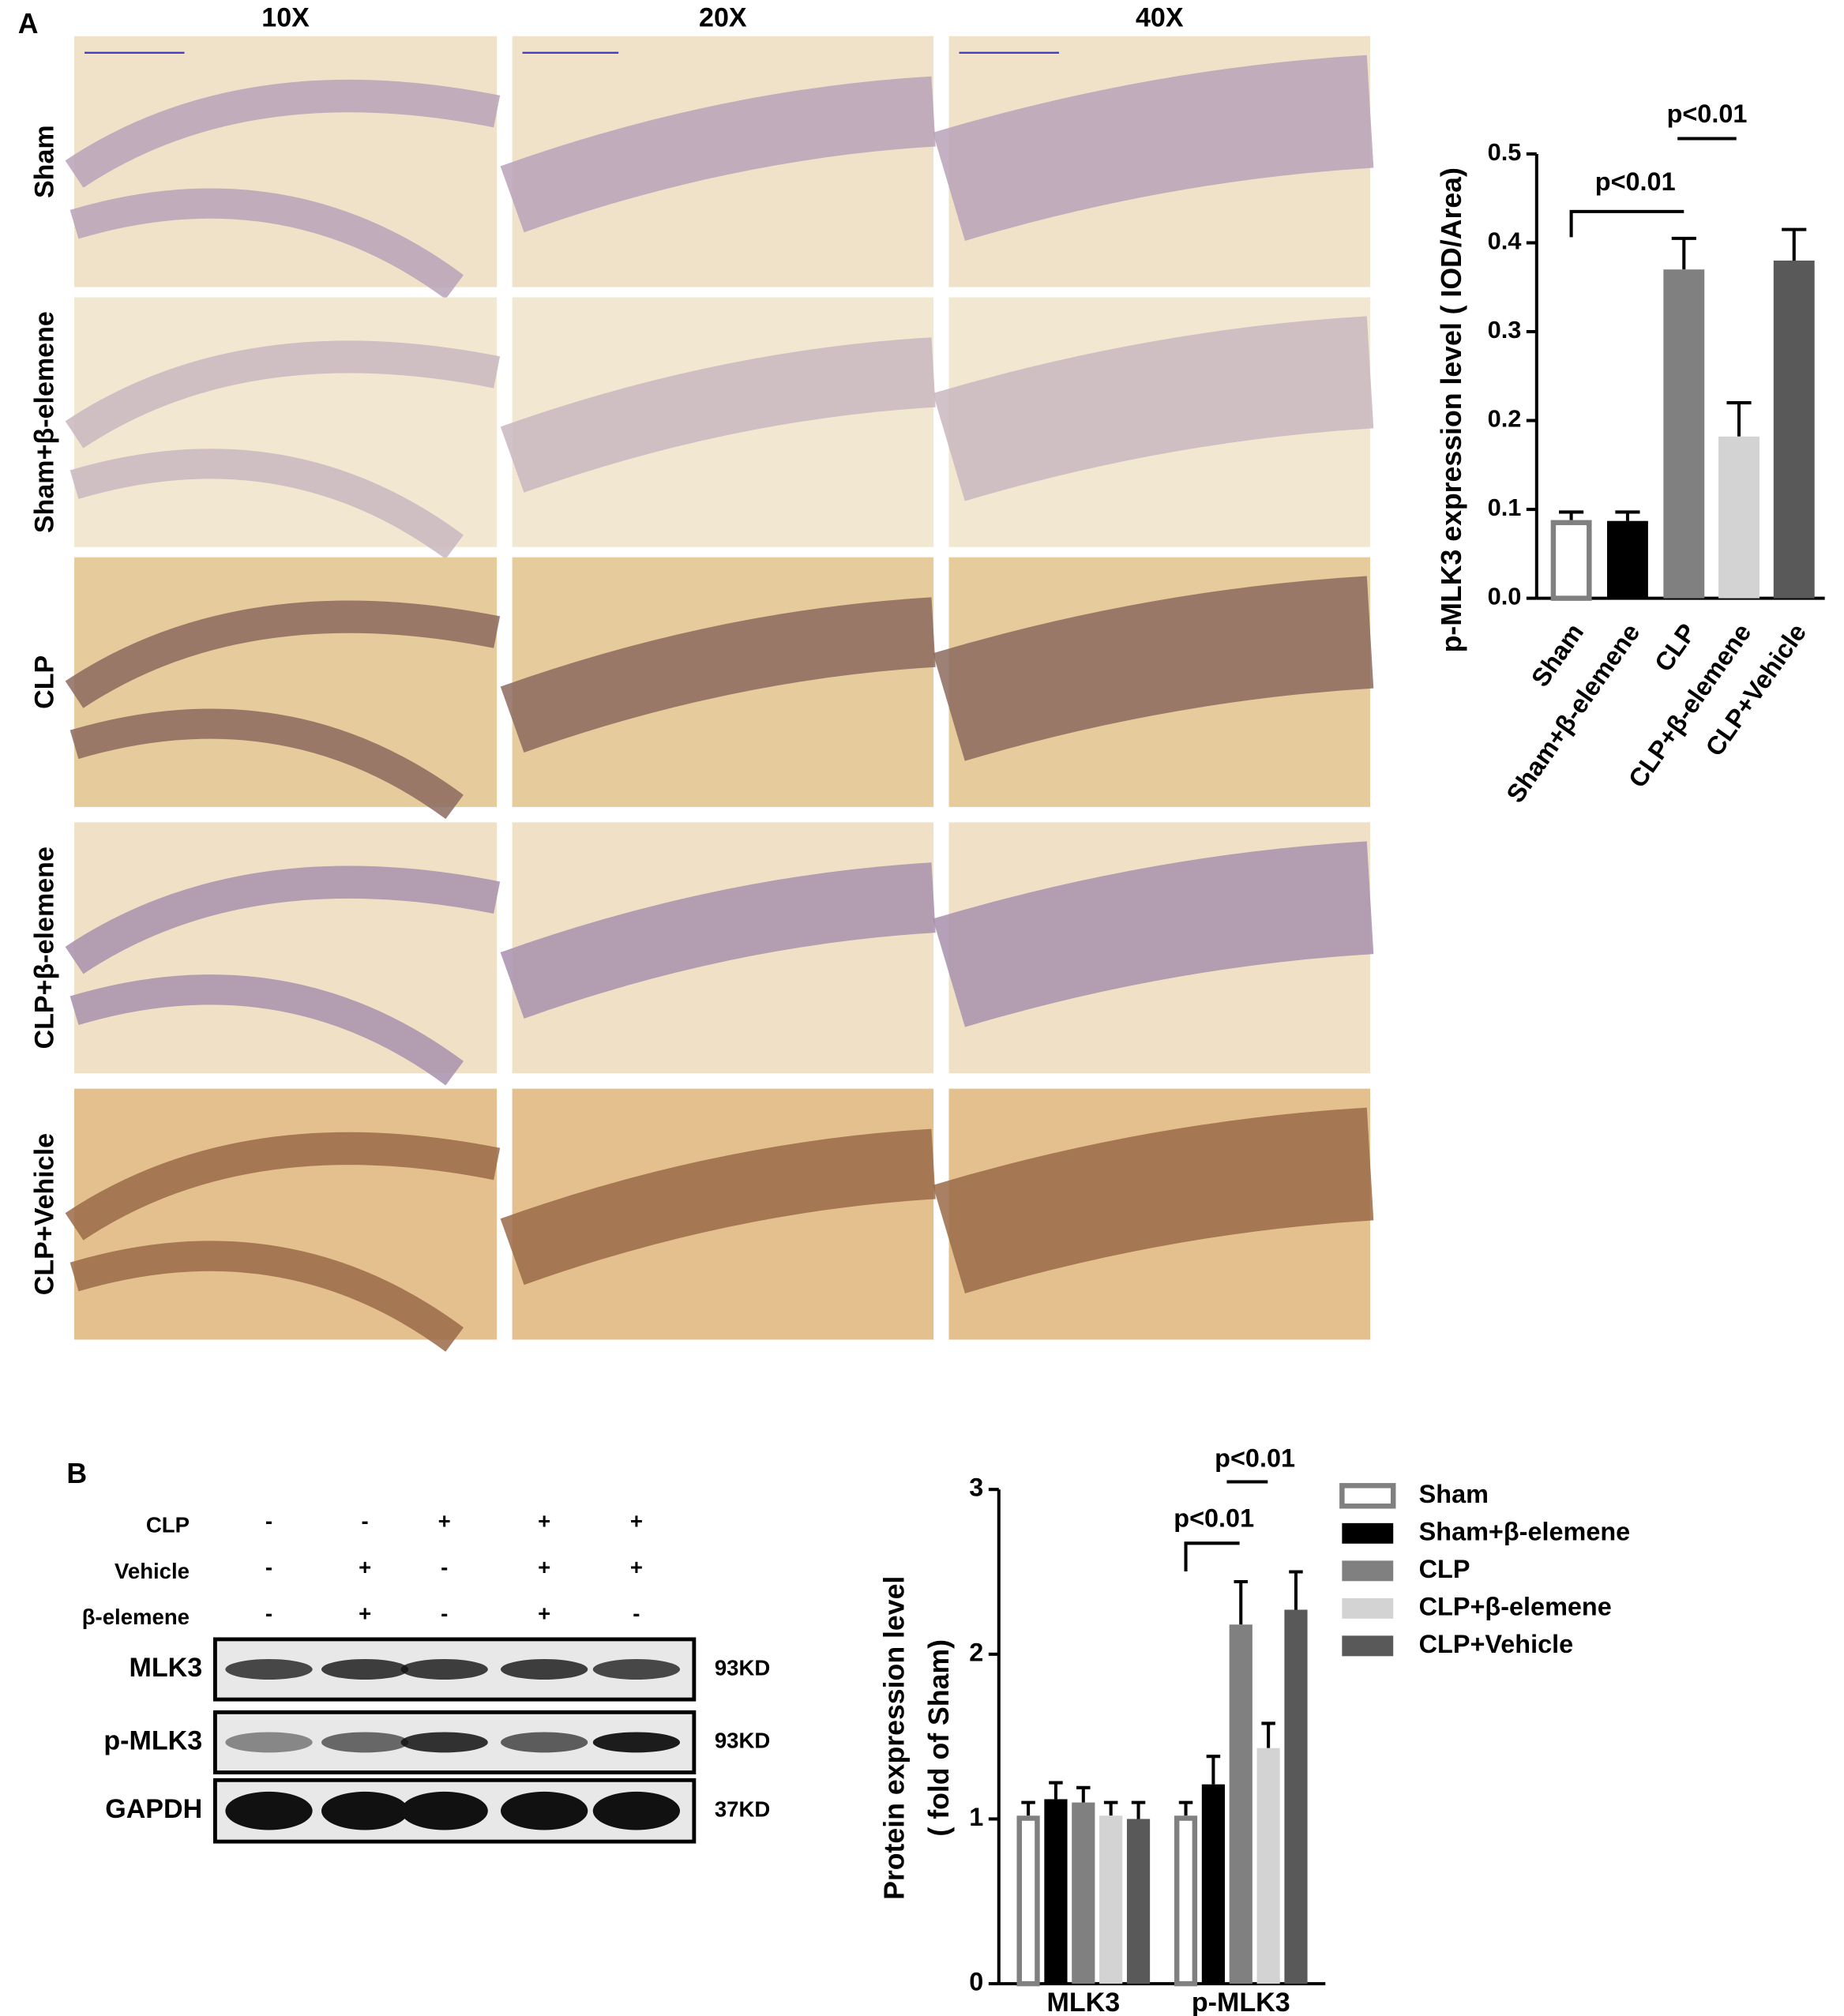  Describe the element at coordinates (976, 1817) in the screenshot. I see `y-tick-label: 1` at that location.